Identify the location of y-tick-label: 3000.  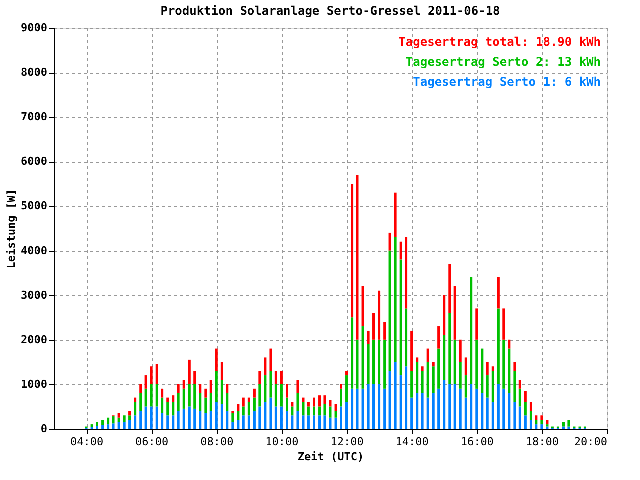
(34, 295).